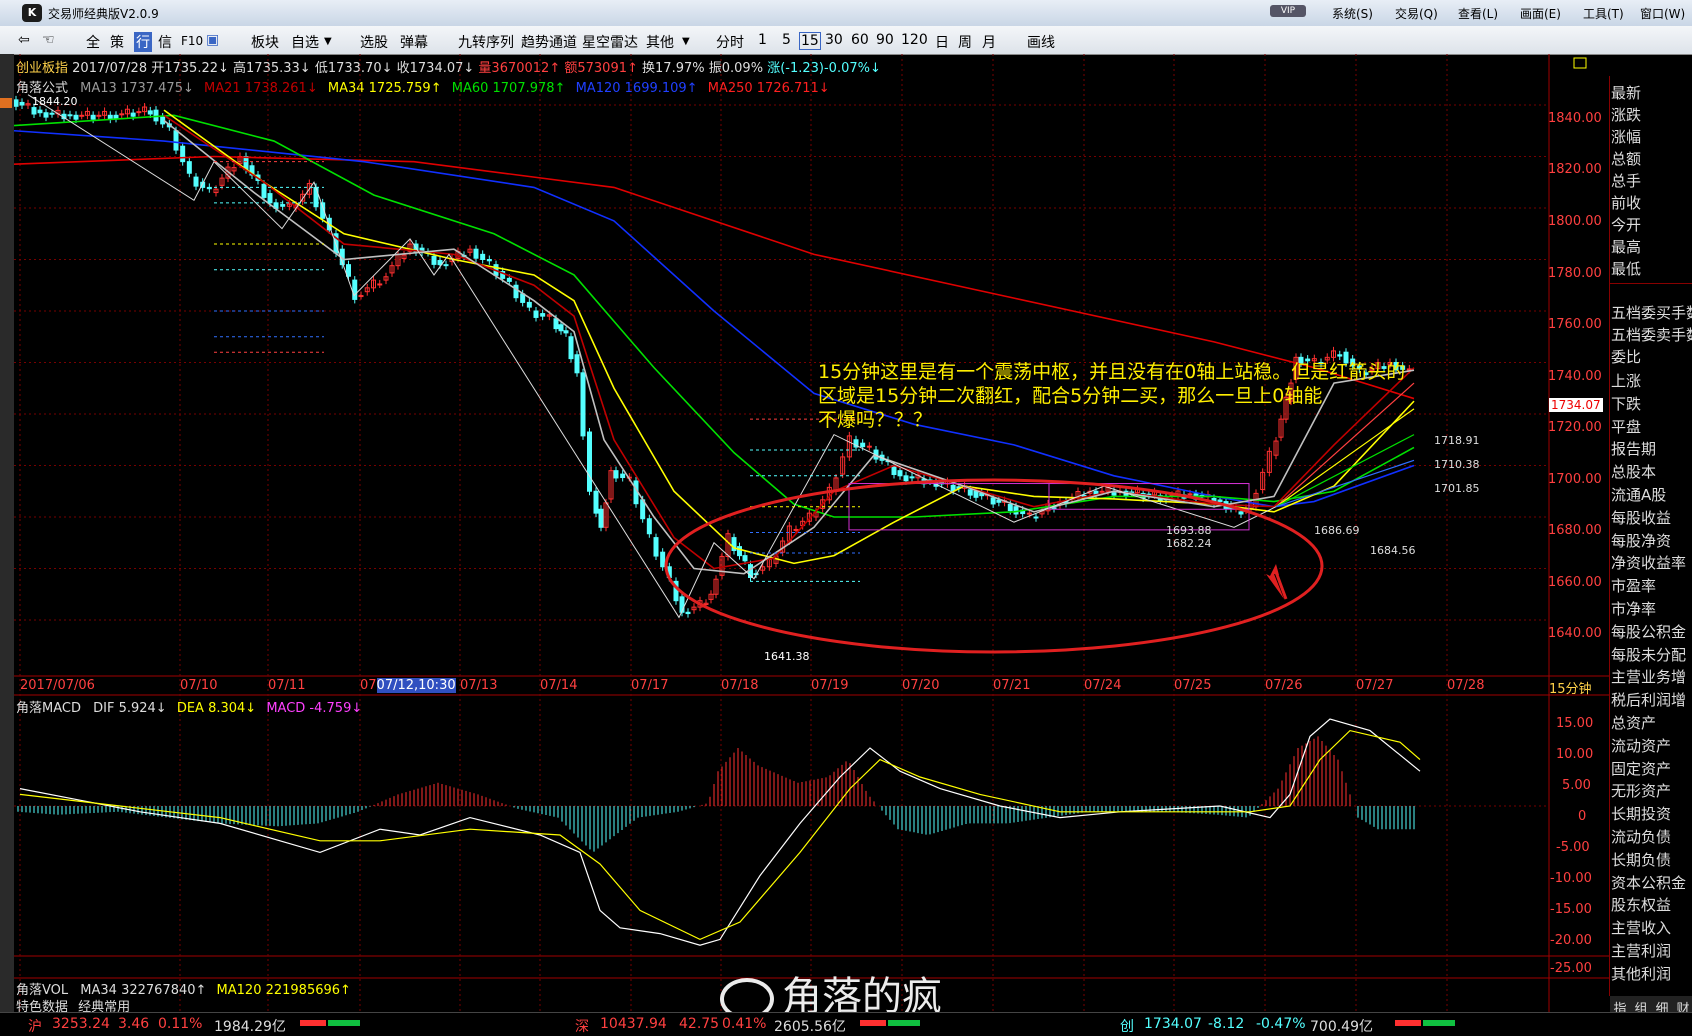 The image size is (1692, 1036). Describe the element at coordinates (117, 43) in the screenshot. I see `toolbar-strategy: 策` at that location.